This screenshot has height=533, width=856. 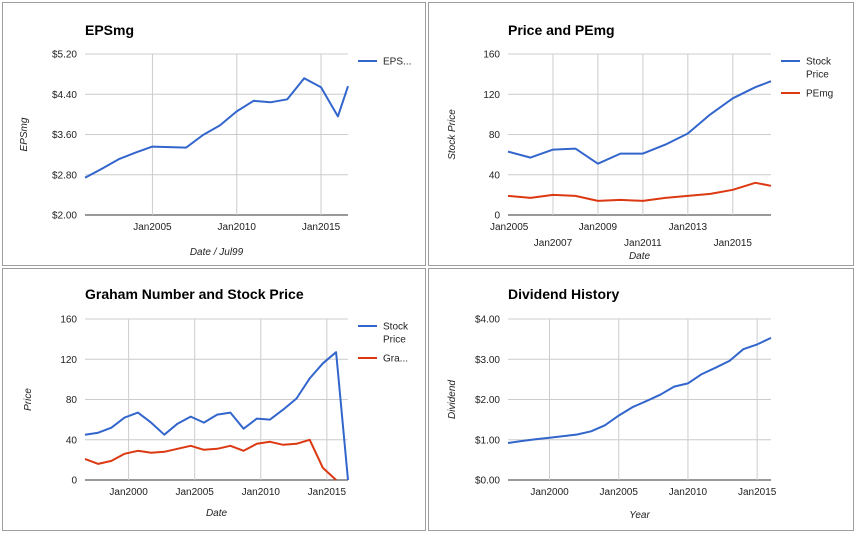 What do you see at coordinates (487, 440) in the screenshot?
I see `y-tick-label: $1.00` at bounding box center [487, 440].